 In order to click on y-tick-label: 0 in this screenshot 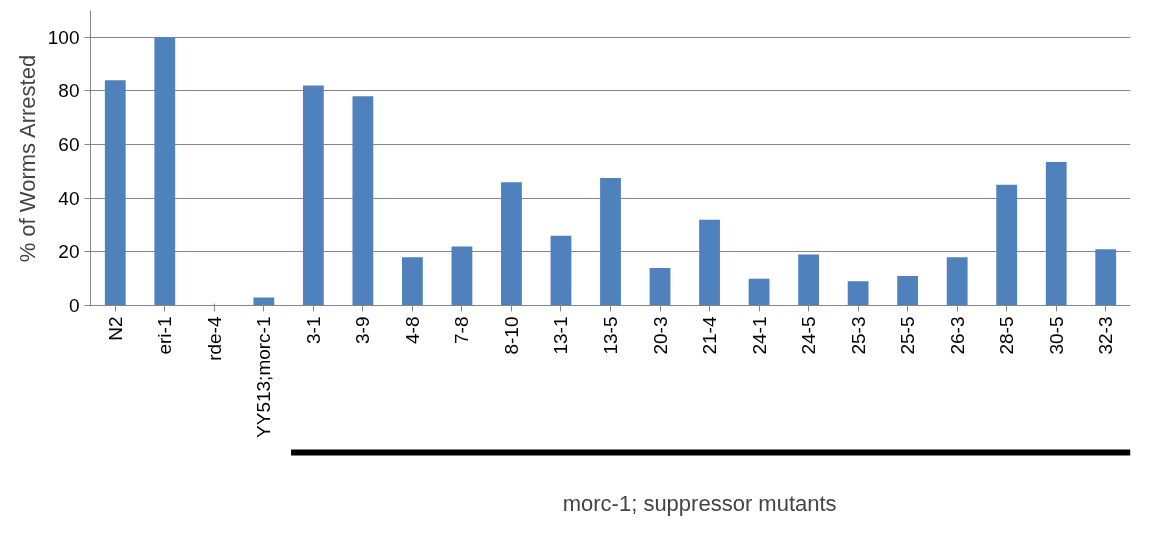, I will do `click(74, 305)`.